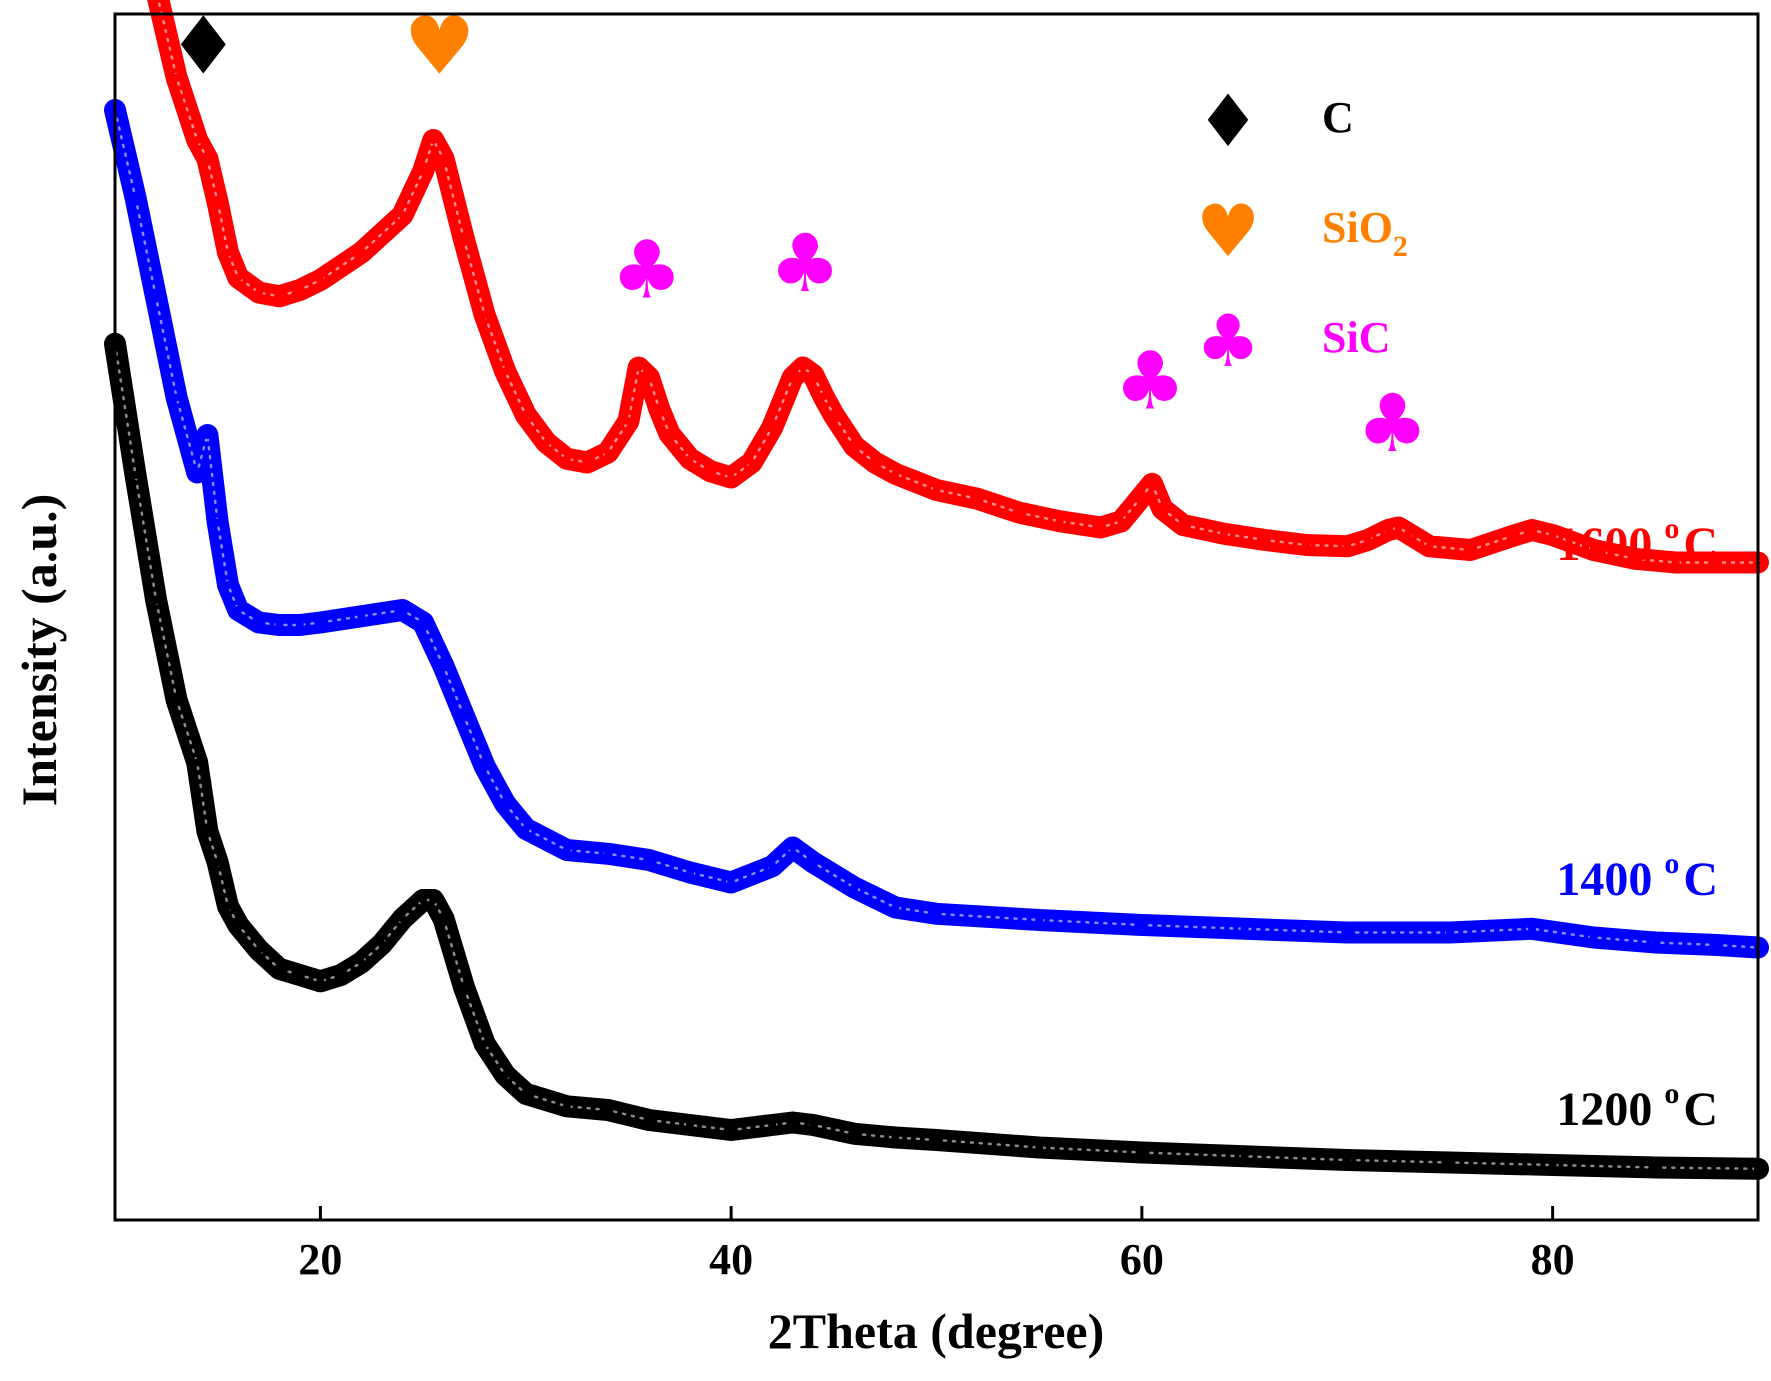 The width and height of the screenshot is (1771, 1381). I want to click on legend-label: SiO2, so click(1365, 233).